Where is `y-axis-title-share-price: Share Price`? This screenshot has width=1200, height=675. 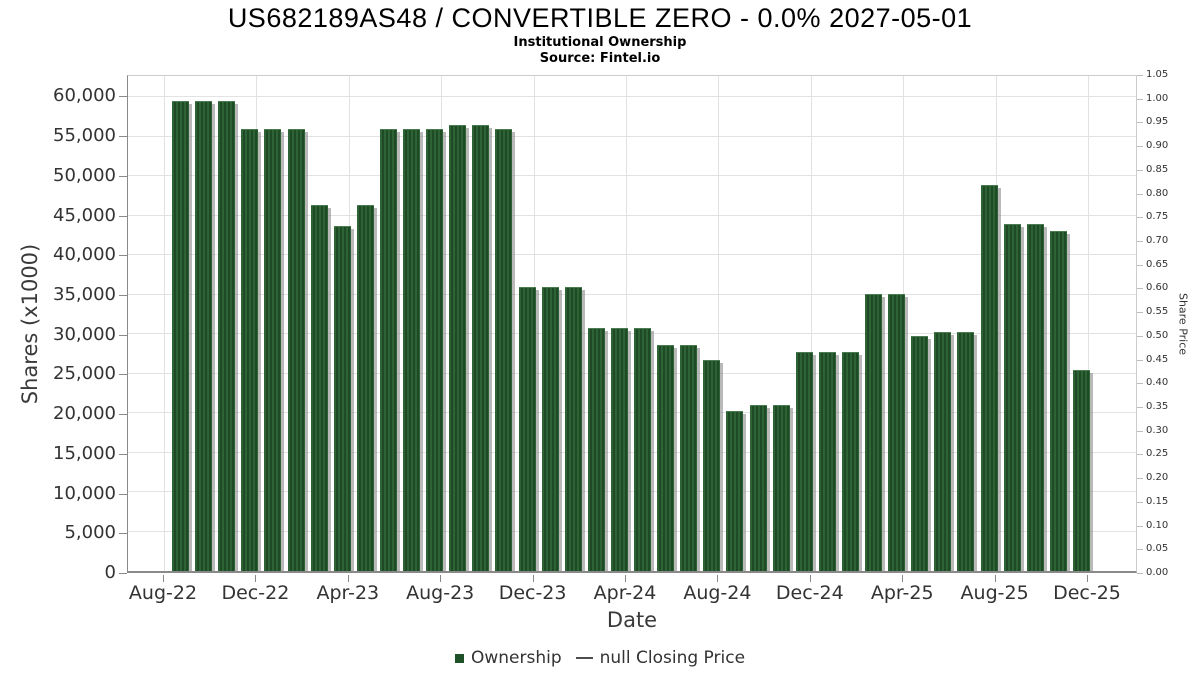
y-axis-title-share-price: Share Price is located at coordinates (1183, 324).